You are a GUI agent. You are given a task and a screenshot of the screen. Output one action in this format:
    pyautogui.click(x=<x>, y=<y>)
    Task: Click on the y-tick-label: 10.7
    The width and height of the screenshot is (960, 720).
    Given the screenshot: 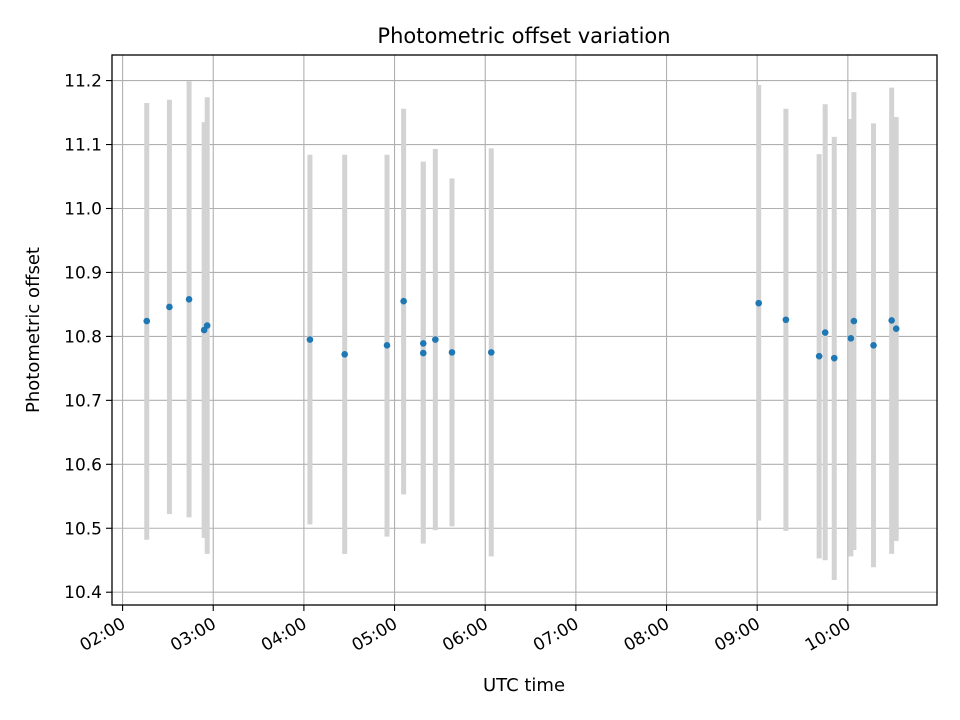 What is the action you would take?
    pyautogui.click(x=83, y=401)
    